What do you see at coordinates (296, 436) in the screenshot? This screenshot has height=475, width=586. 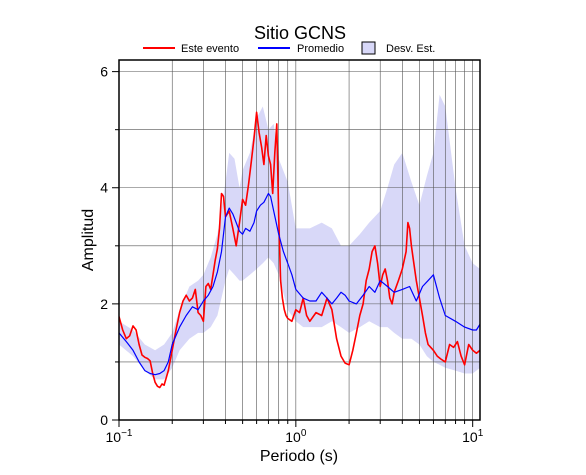 I see `x-tick-label: 10⁰` at bounding box center [296, 436].